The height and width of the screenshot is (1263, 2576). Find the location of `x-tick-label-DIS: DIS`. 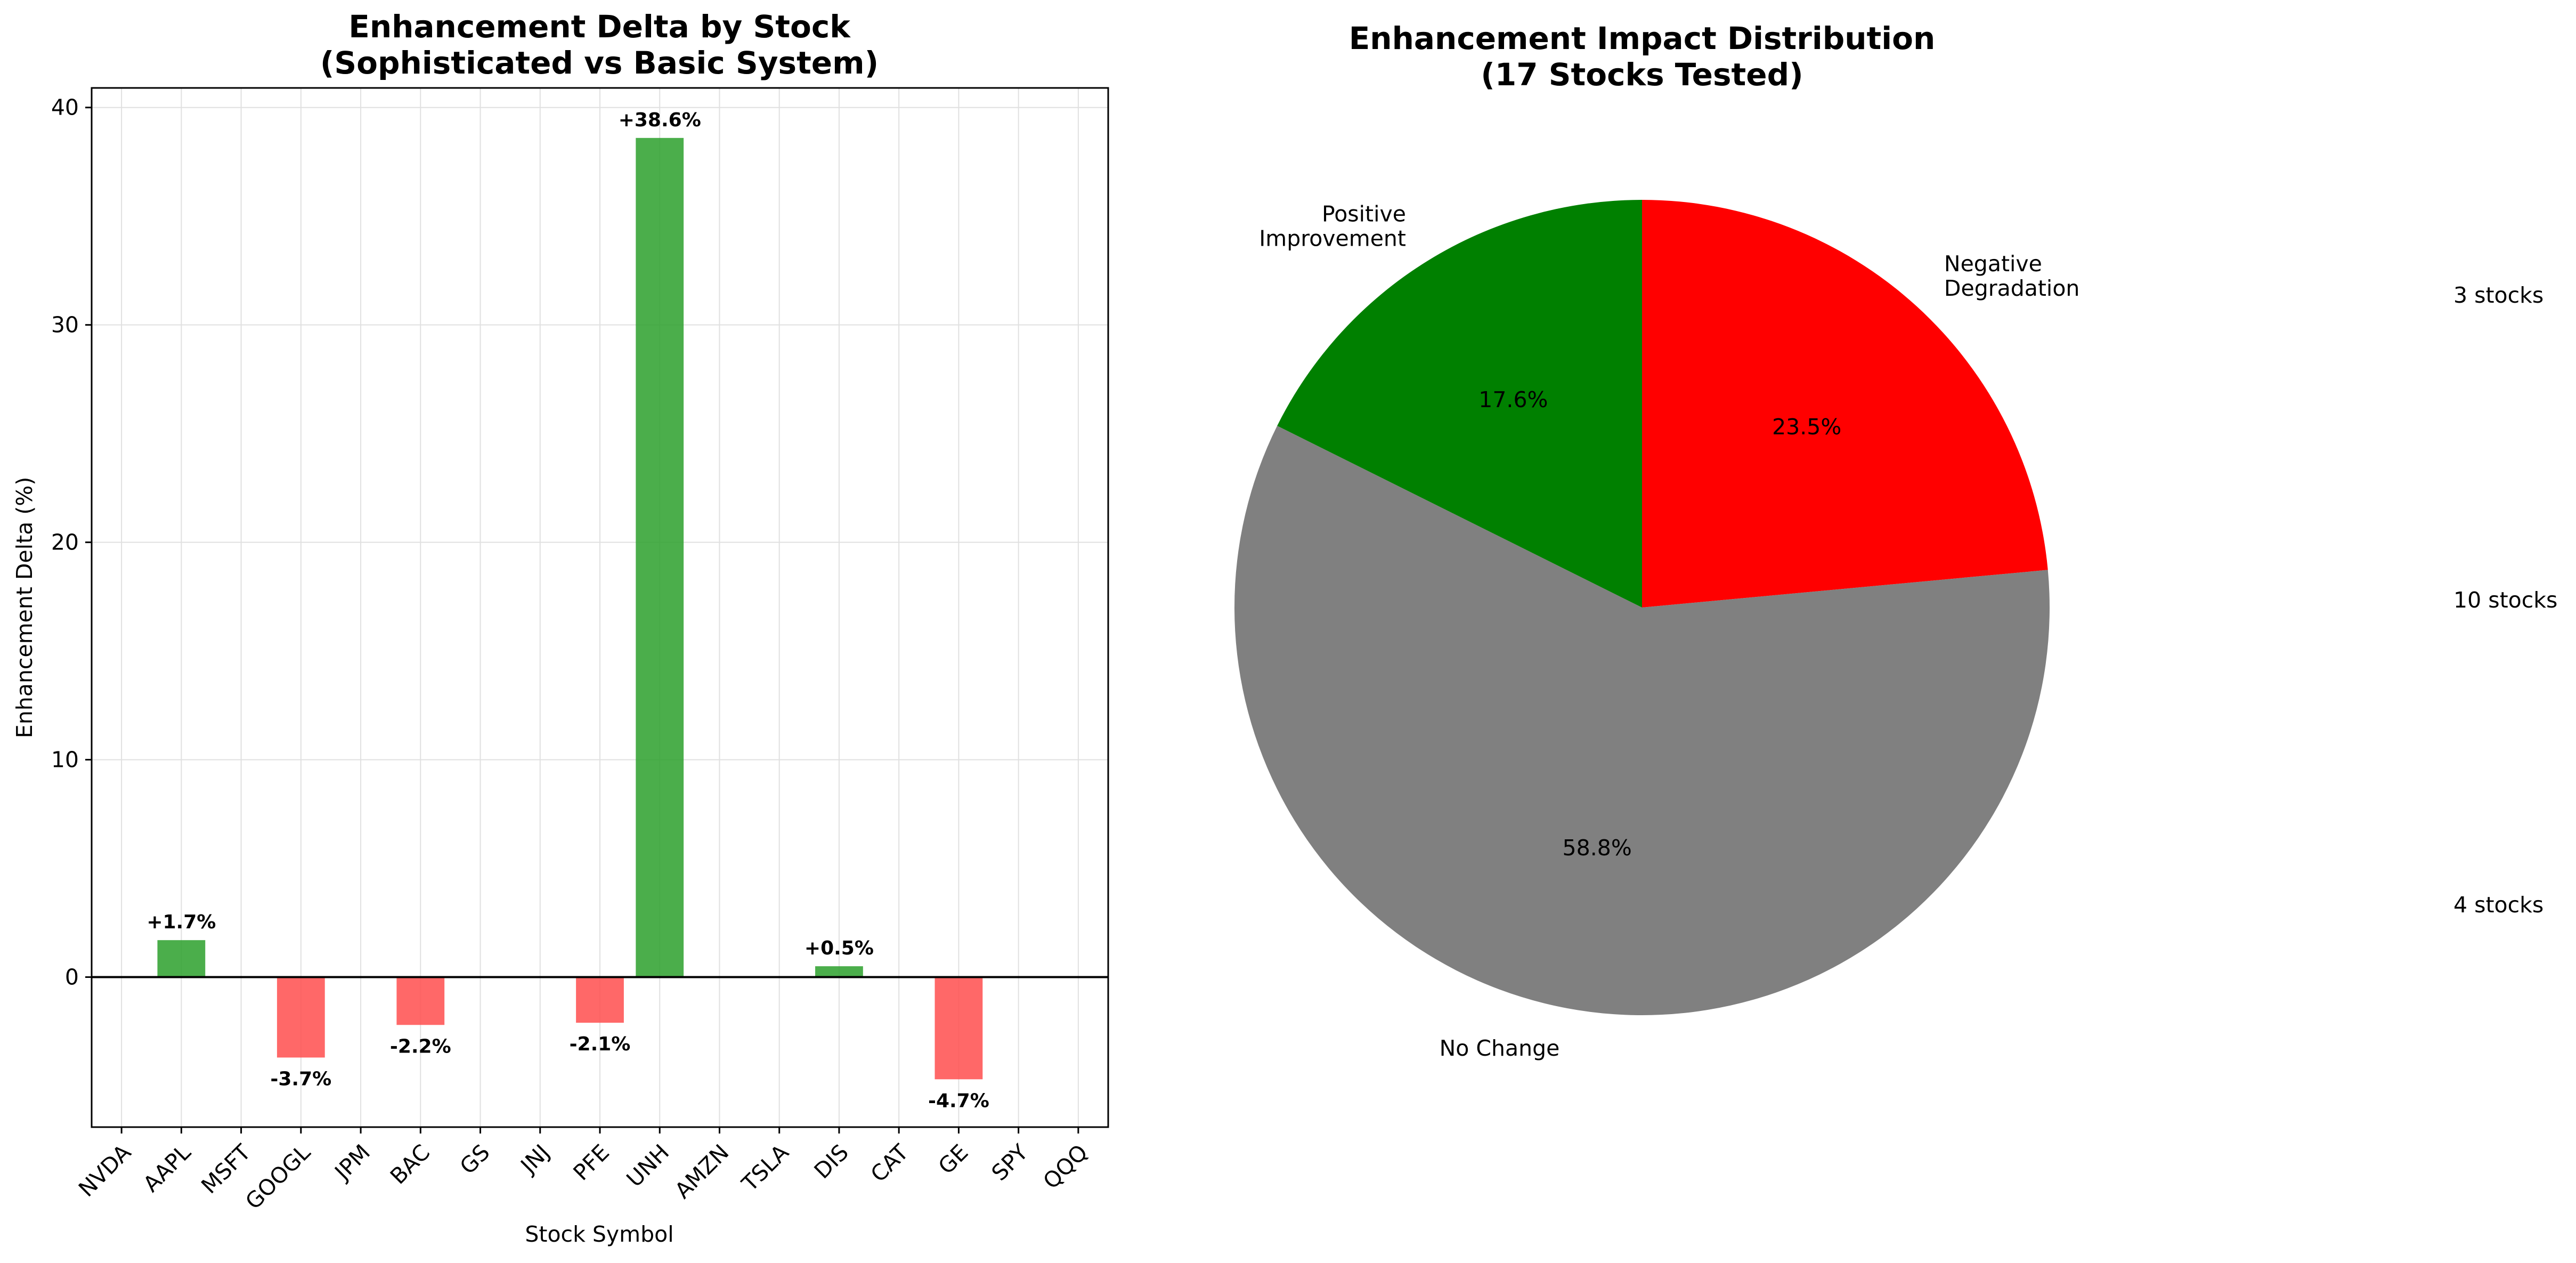

x-tick-label-DIS: DIS is located at coordinates (832, 1161).